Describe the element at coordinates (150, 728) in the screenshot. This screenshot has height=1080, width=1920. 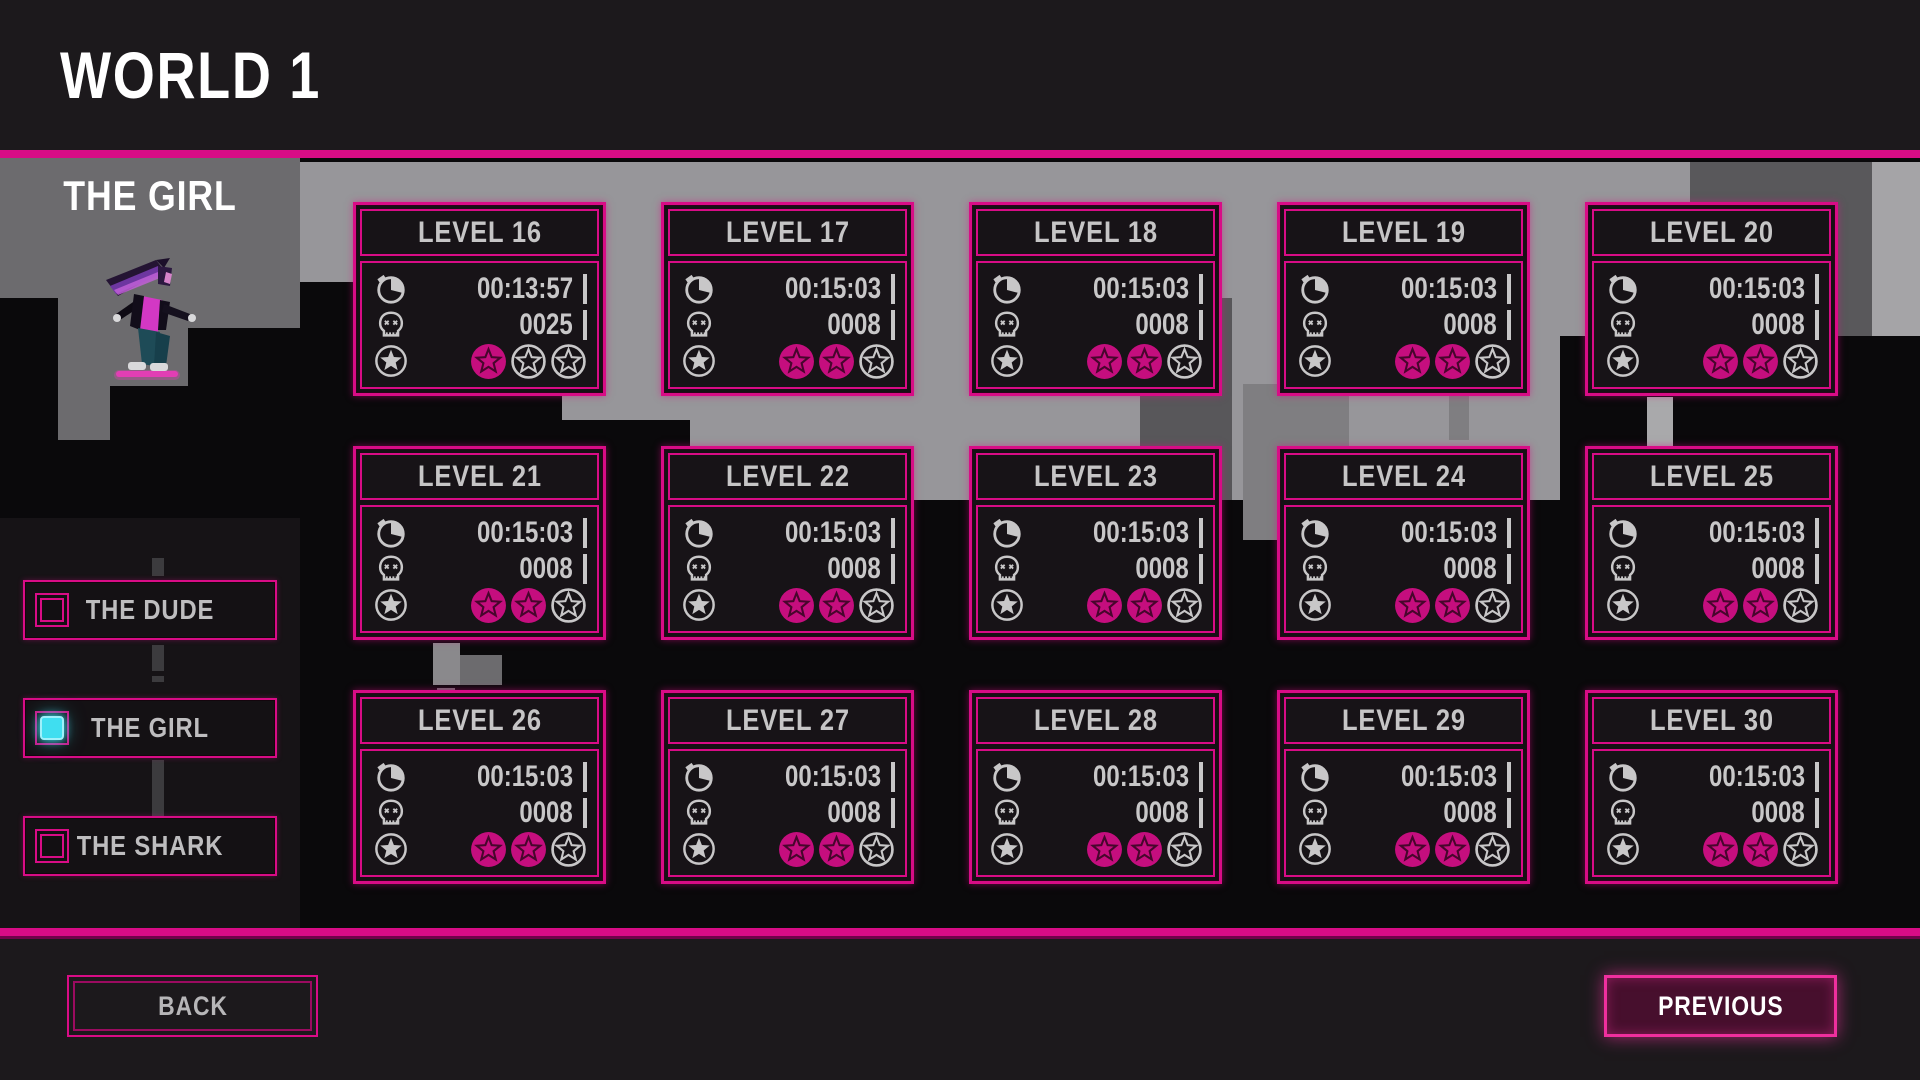
I see `character-row: THE GIRL` at that location.